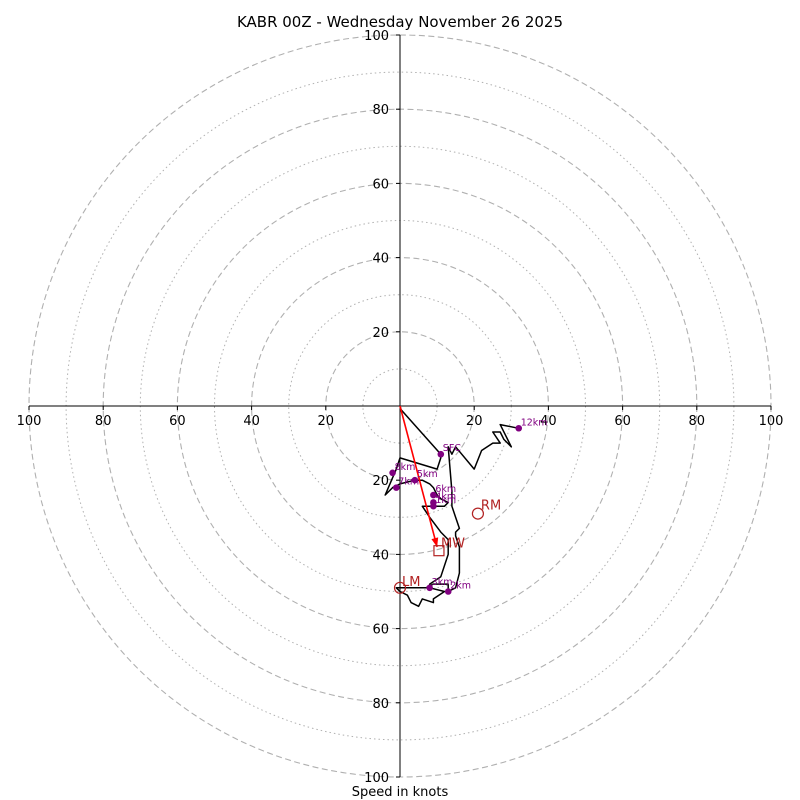 The height and width of the screenshot is (800, 800). What do you see at coordinates (392, 473) in the screenshot?
I see `height-marker-8km` at bounding box center [392, 473].